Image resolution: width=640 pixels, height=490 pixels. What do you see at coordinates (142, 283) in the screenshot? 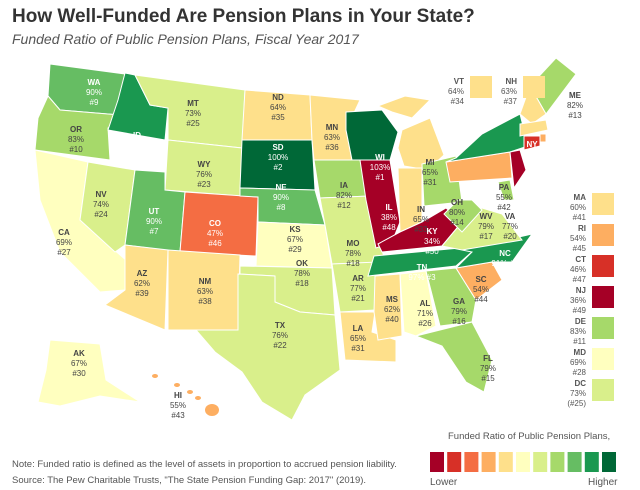
I see `funded-pct: 62%` at bounding box center [142, 283].